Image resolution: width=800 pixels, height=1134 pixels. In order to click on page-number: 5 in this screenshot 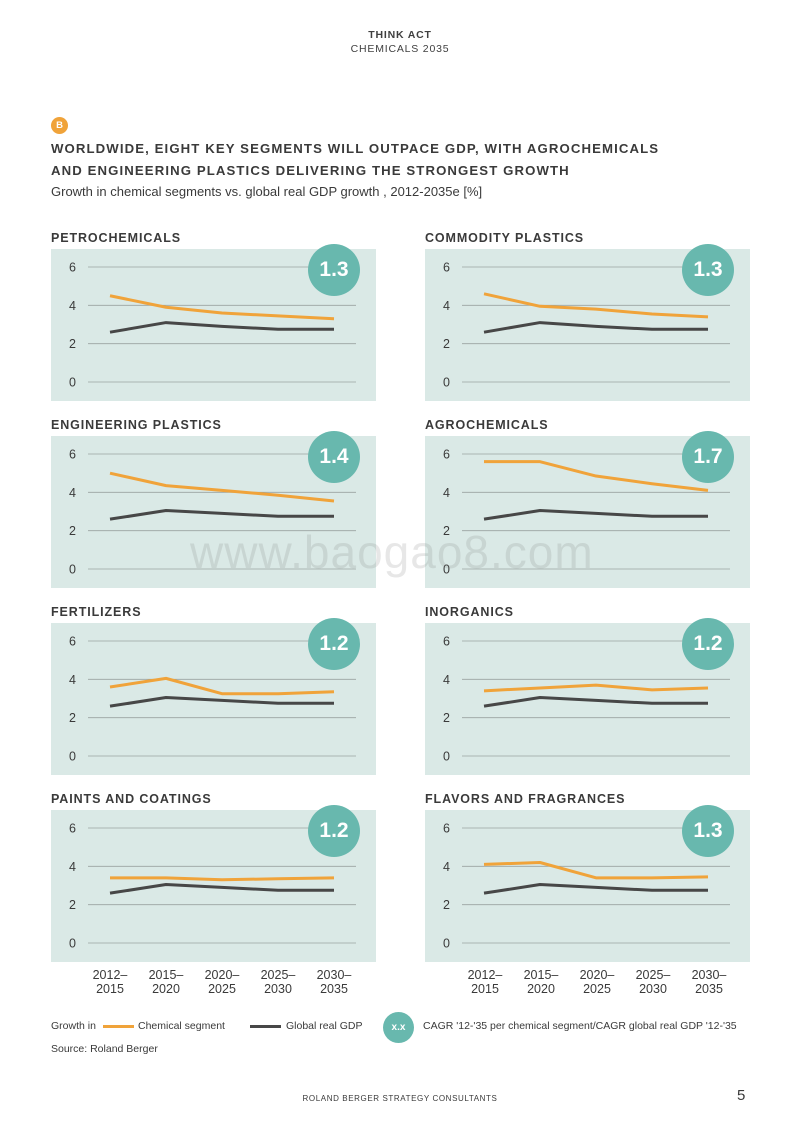, I will do `click(741, 1095)`.